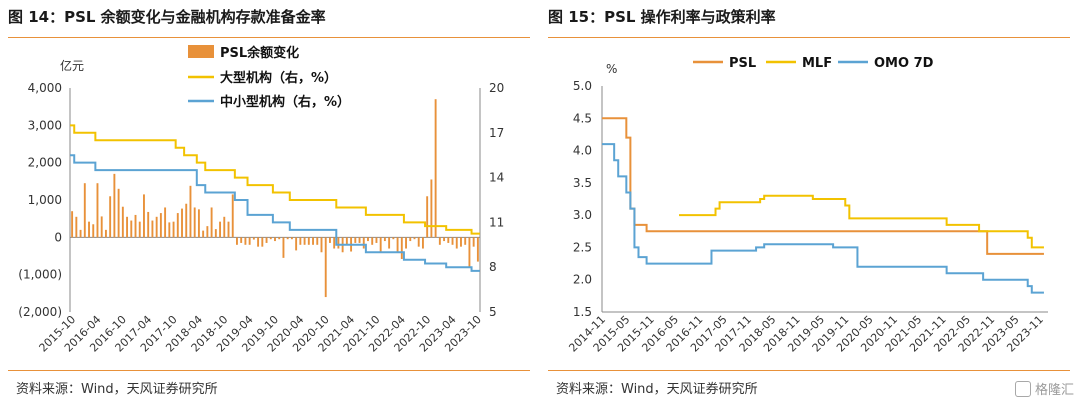  I want to click on y-tick-label: 0, so click(58, 237).